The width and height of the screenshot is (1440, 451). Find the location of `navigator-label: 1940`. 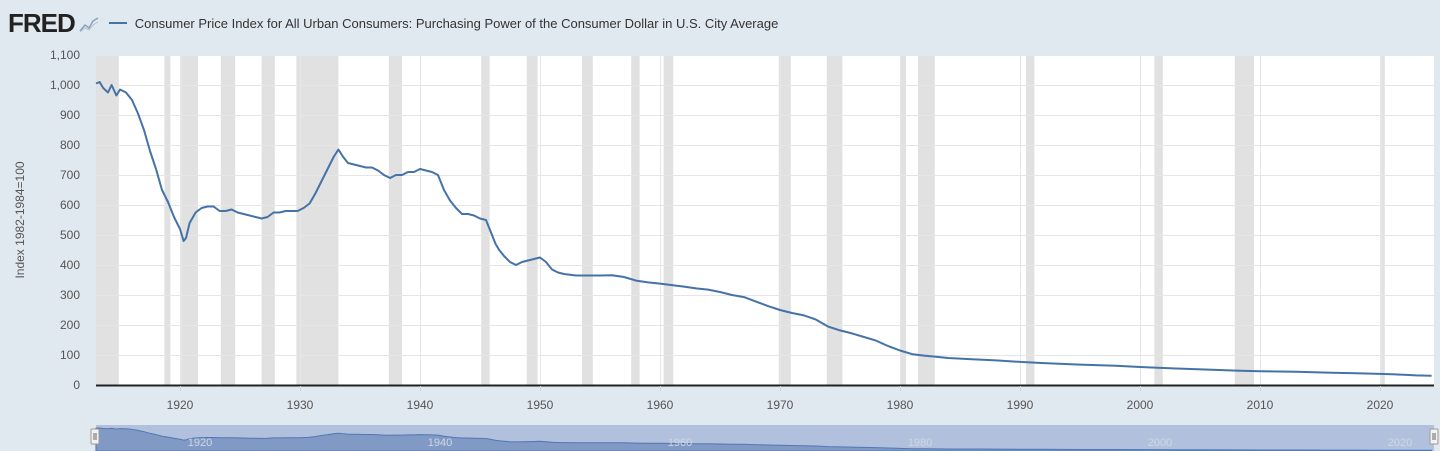

navigator-label: 1940 is located at coordinates (440, 443).